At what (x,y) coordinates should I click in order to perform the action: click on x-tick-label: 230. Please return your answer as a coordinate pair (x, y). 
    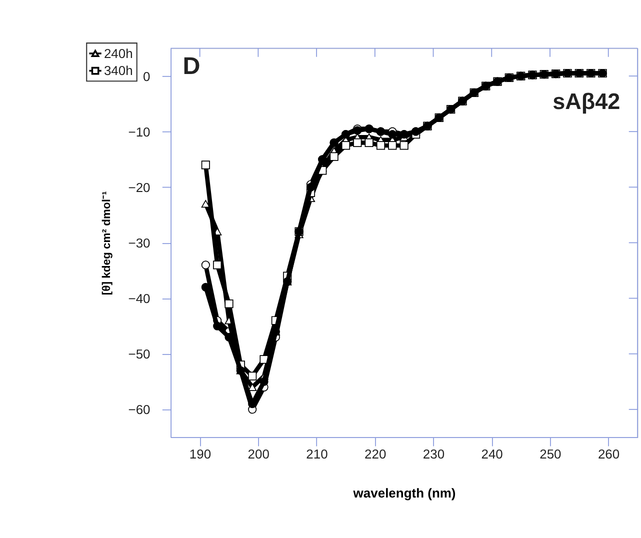
    Looking at the image, I should click on (433, 454).